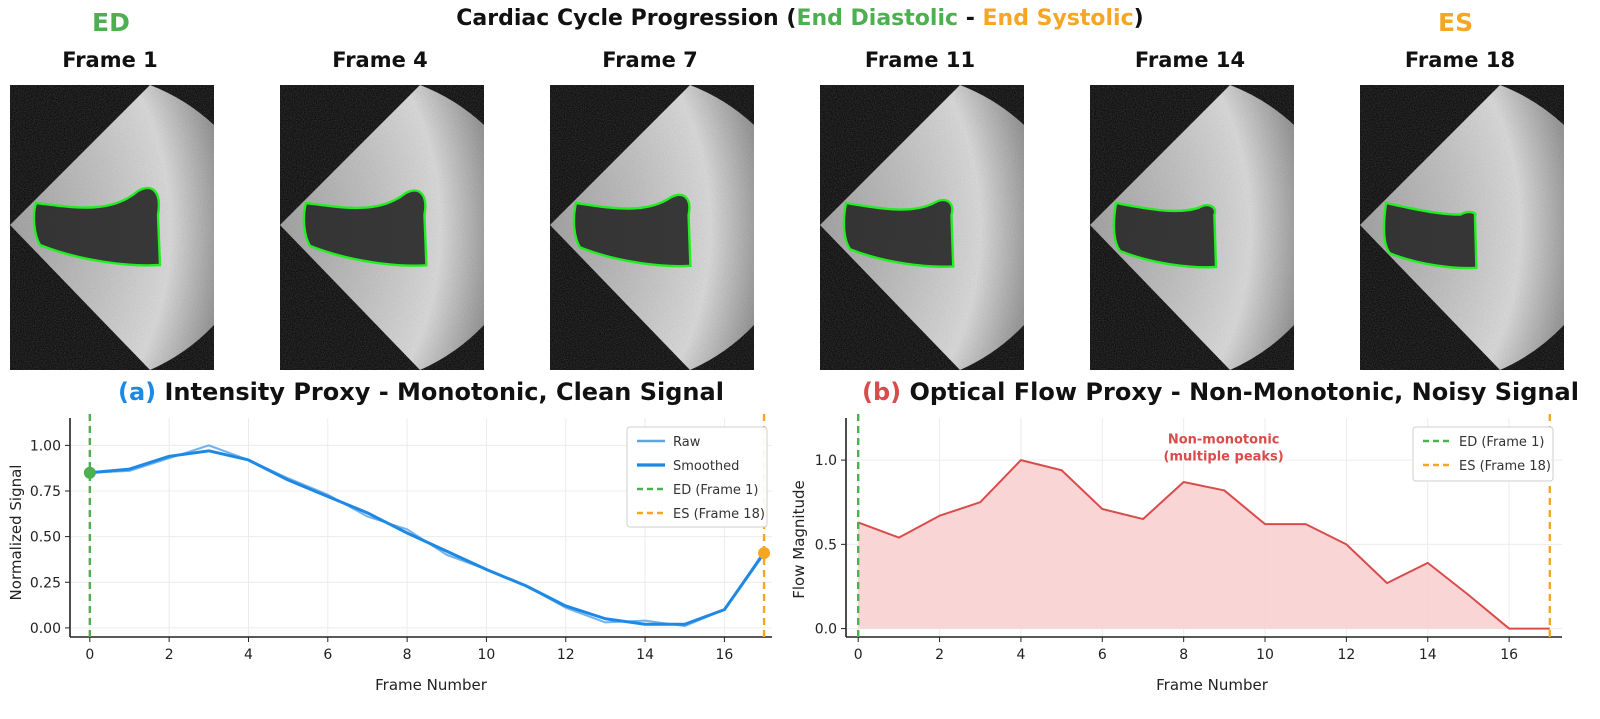 The width and height of the screenshot is (1600, 719). Describe the element at coordinates (1190, 60) in the screenshot. I see `frame-label-5: Frame 14` at that location.